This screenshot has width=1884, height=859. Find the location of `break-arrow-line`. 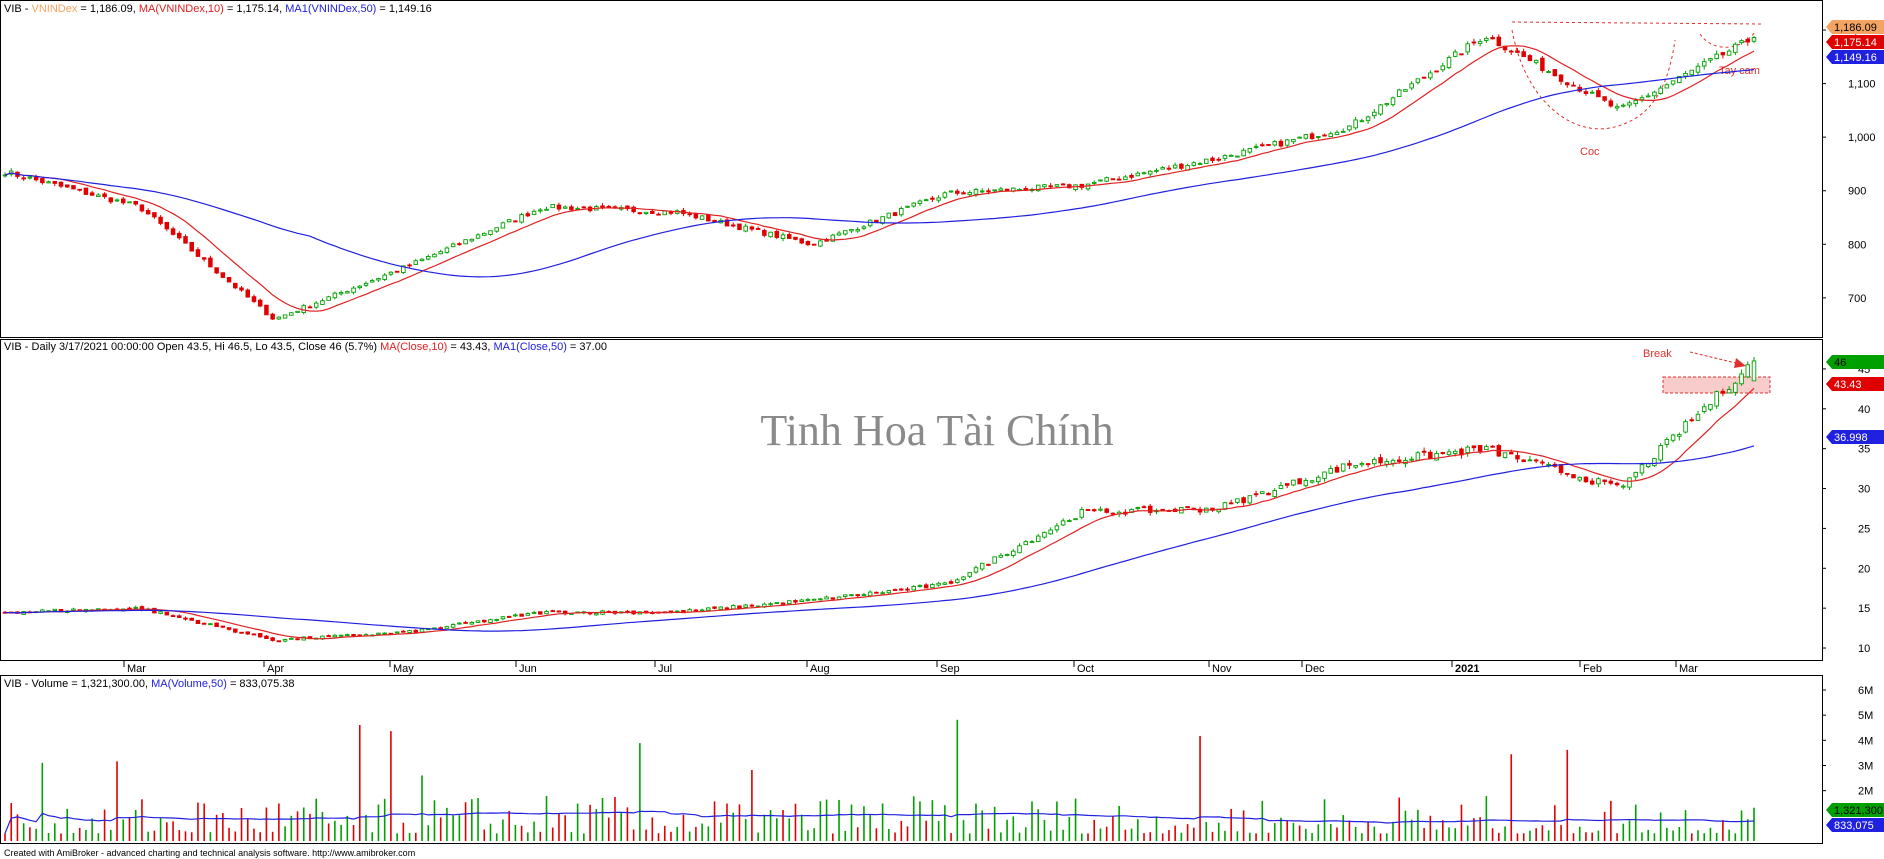

break-arrow-line is located at coordinates (1715, 358).